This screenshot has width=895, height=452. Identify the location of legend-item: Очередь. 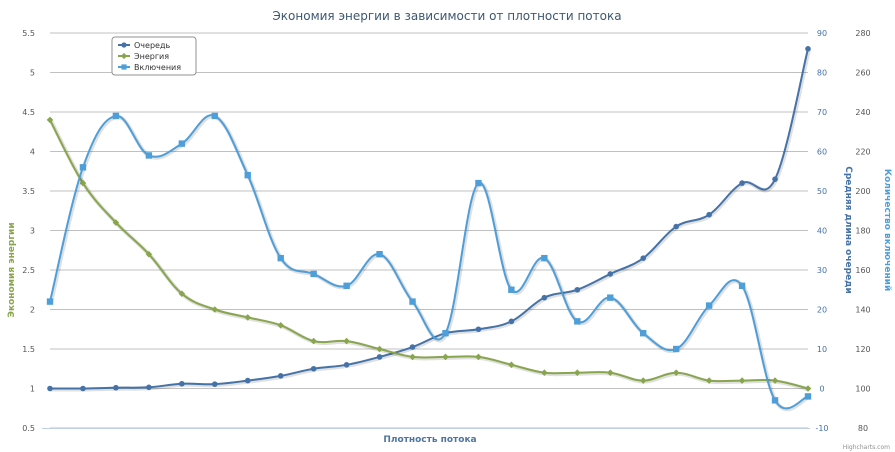
(144, 45).